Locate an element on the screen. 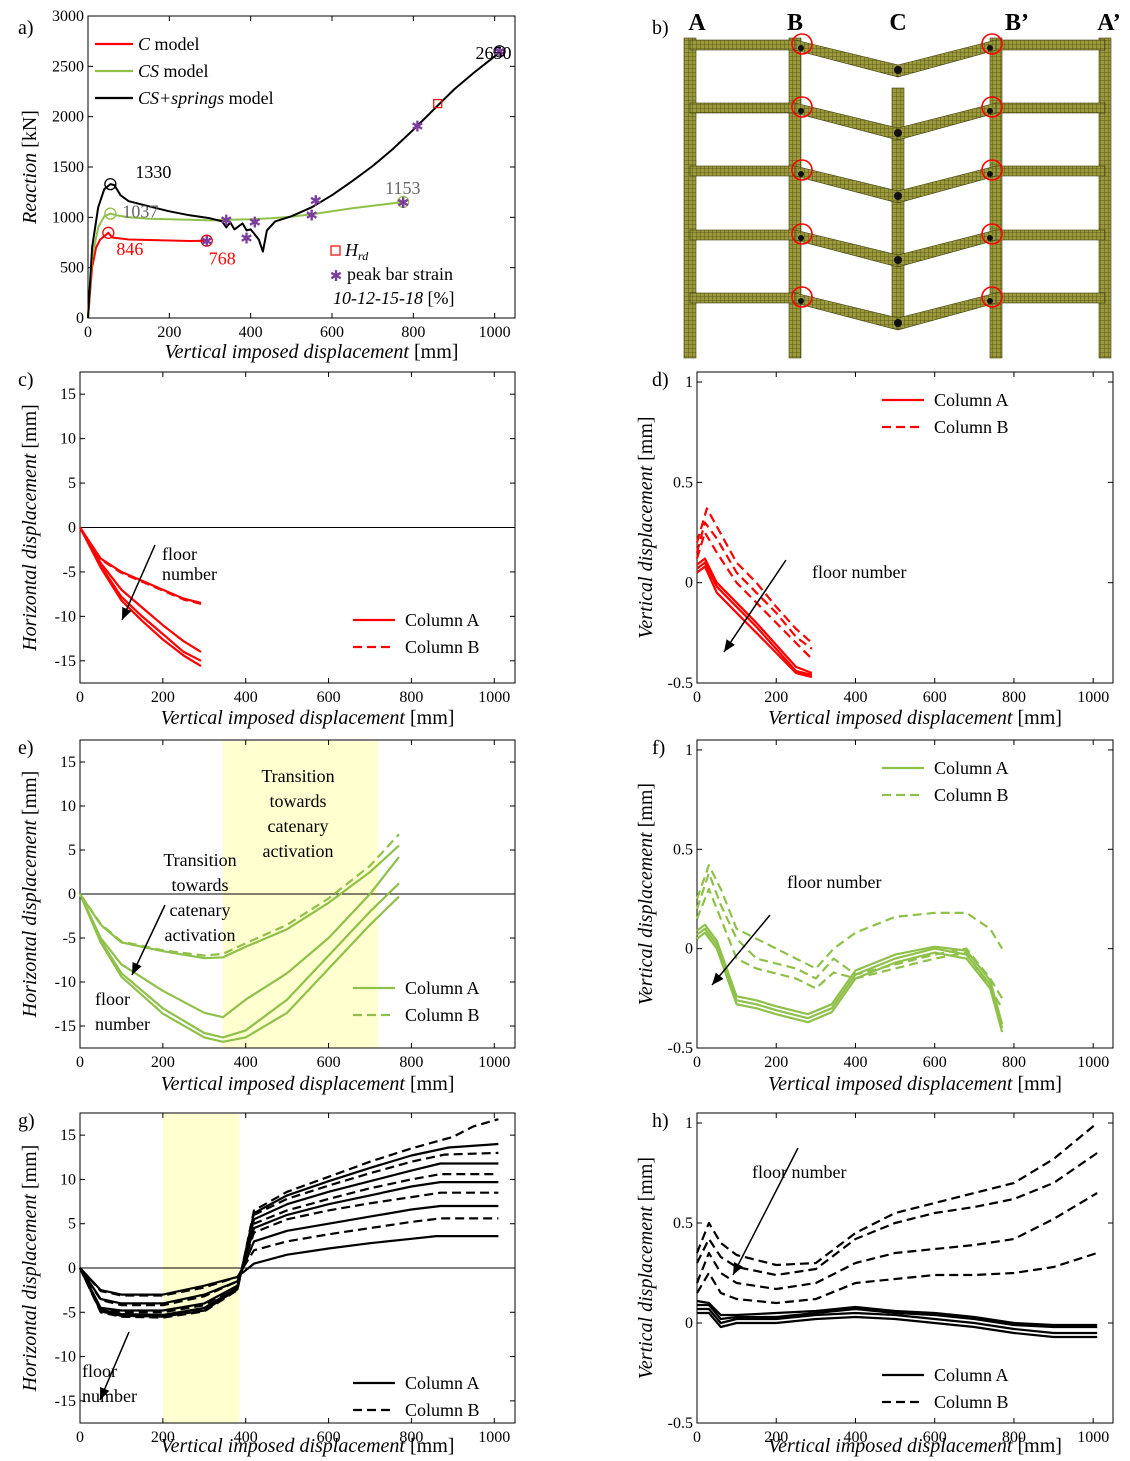  chart-d-floor-arrow is located at coordinates (755, 606).